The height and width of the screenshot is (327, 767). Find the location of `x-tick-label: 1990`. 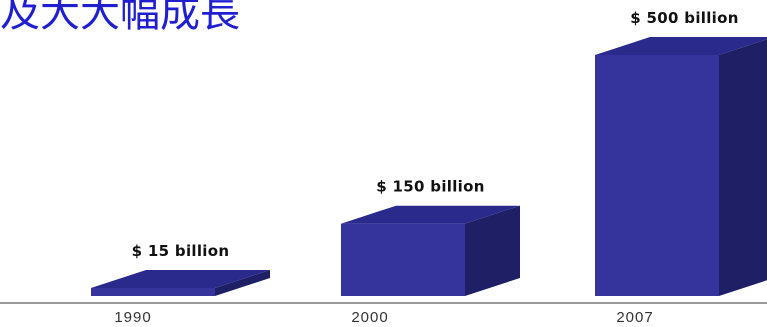

x-tick-label: 1990 is located at coordinates (132, 317).